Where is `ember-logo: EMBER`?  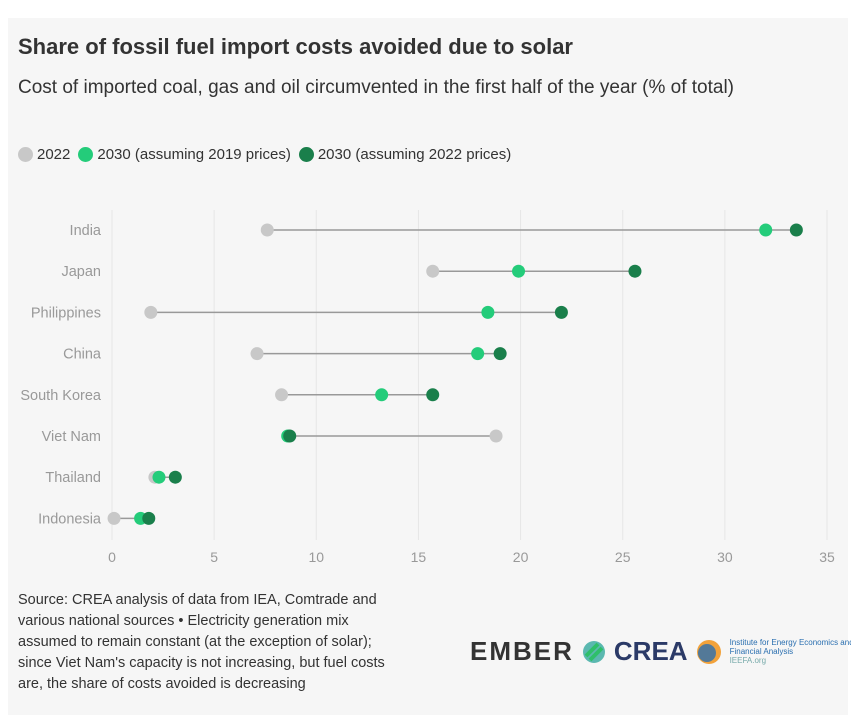
ember-logo: EMBER is located at coordinates (522, 651).